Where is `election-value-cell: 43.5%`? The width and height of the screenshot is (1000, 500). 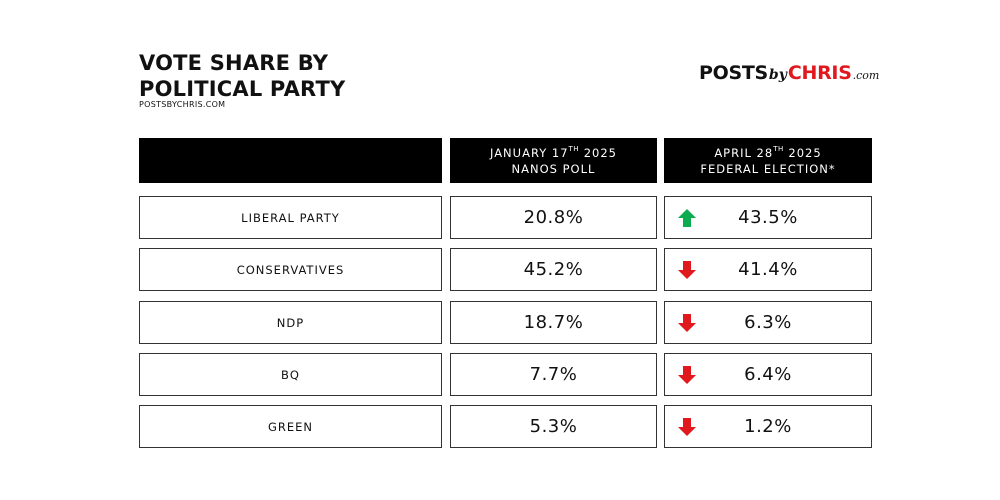 election-value-cell: 43.5% is located at coordinates (768, 217).